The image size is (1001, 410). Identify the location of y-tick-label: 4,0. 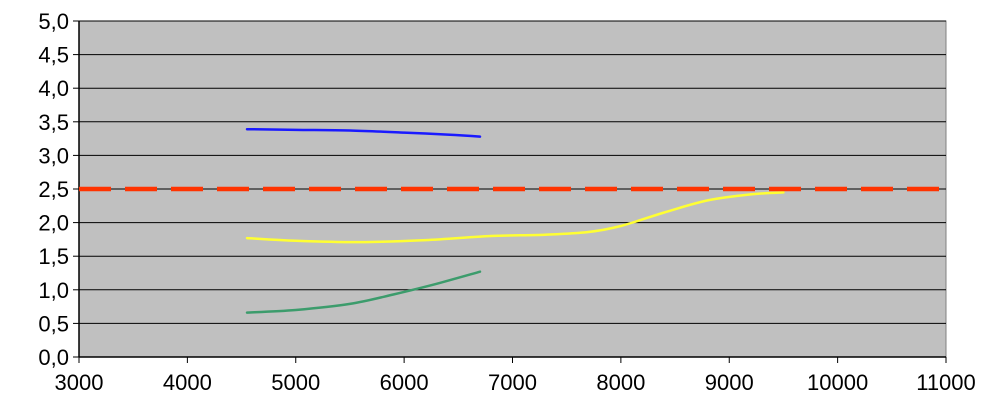
(53, 88).